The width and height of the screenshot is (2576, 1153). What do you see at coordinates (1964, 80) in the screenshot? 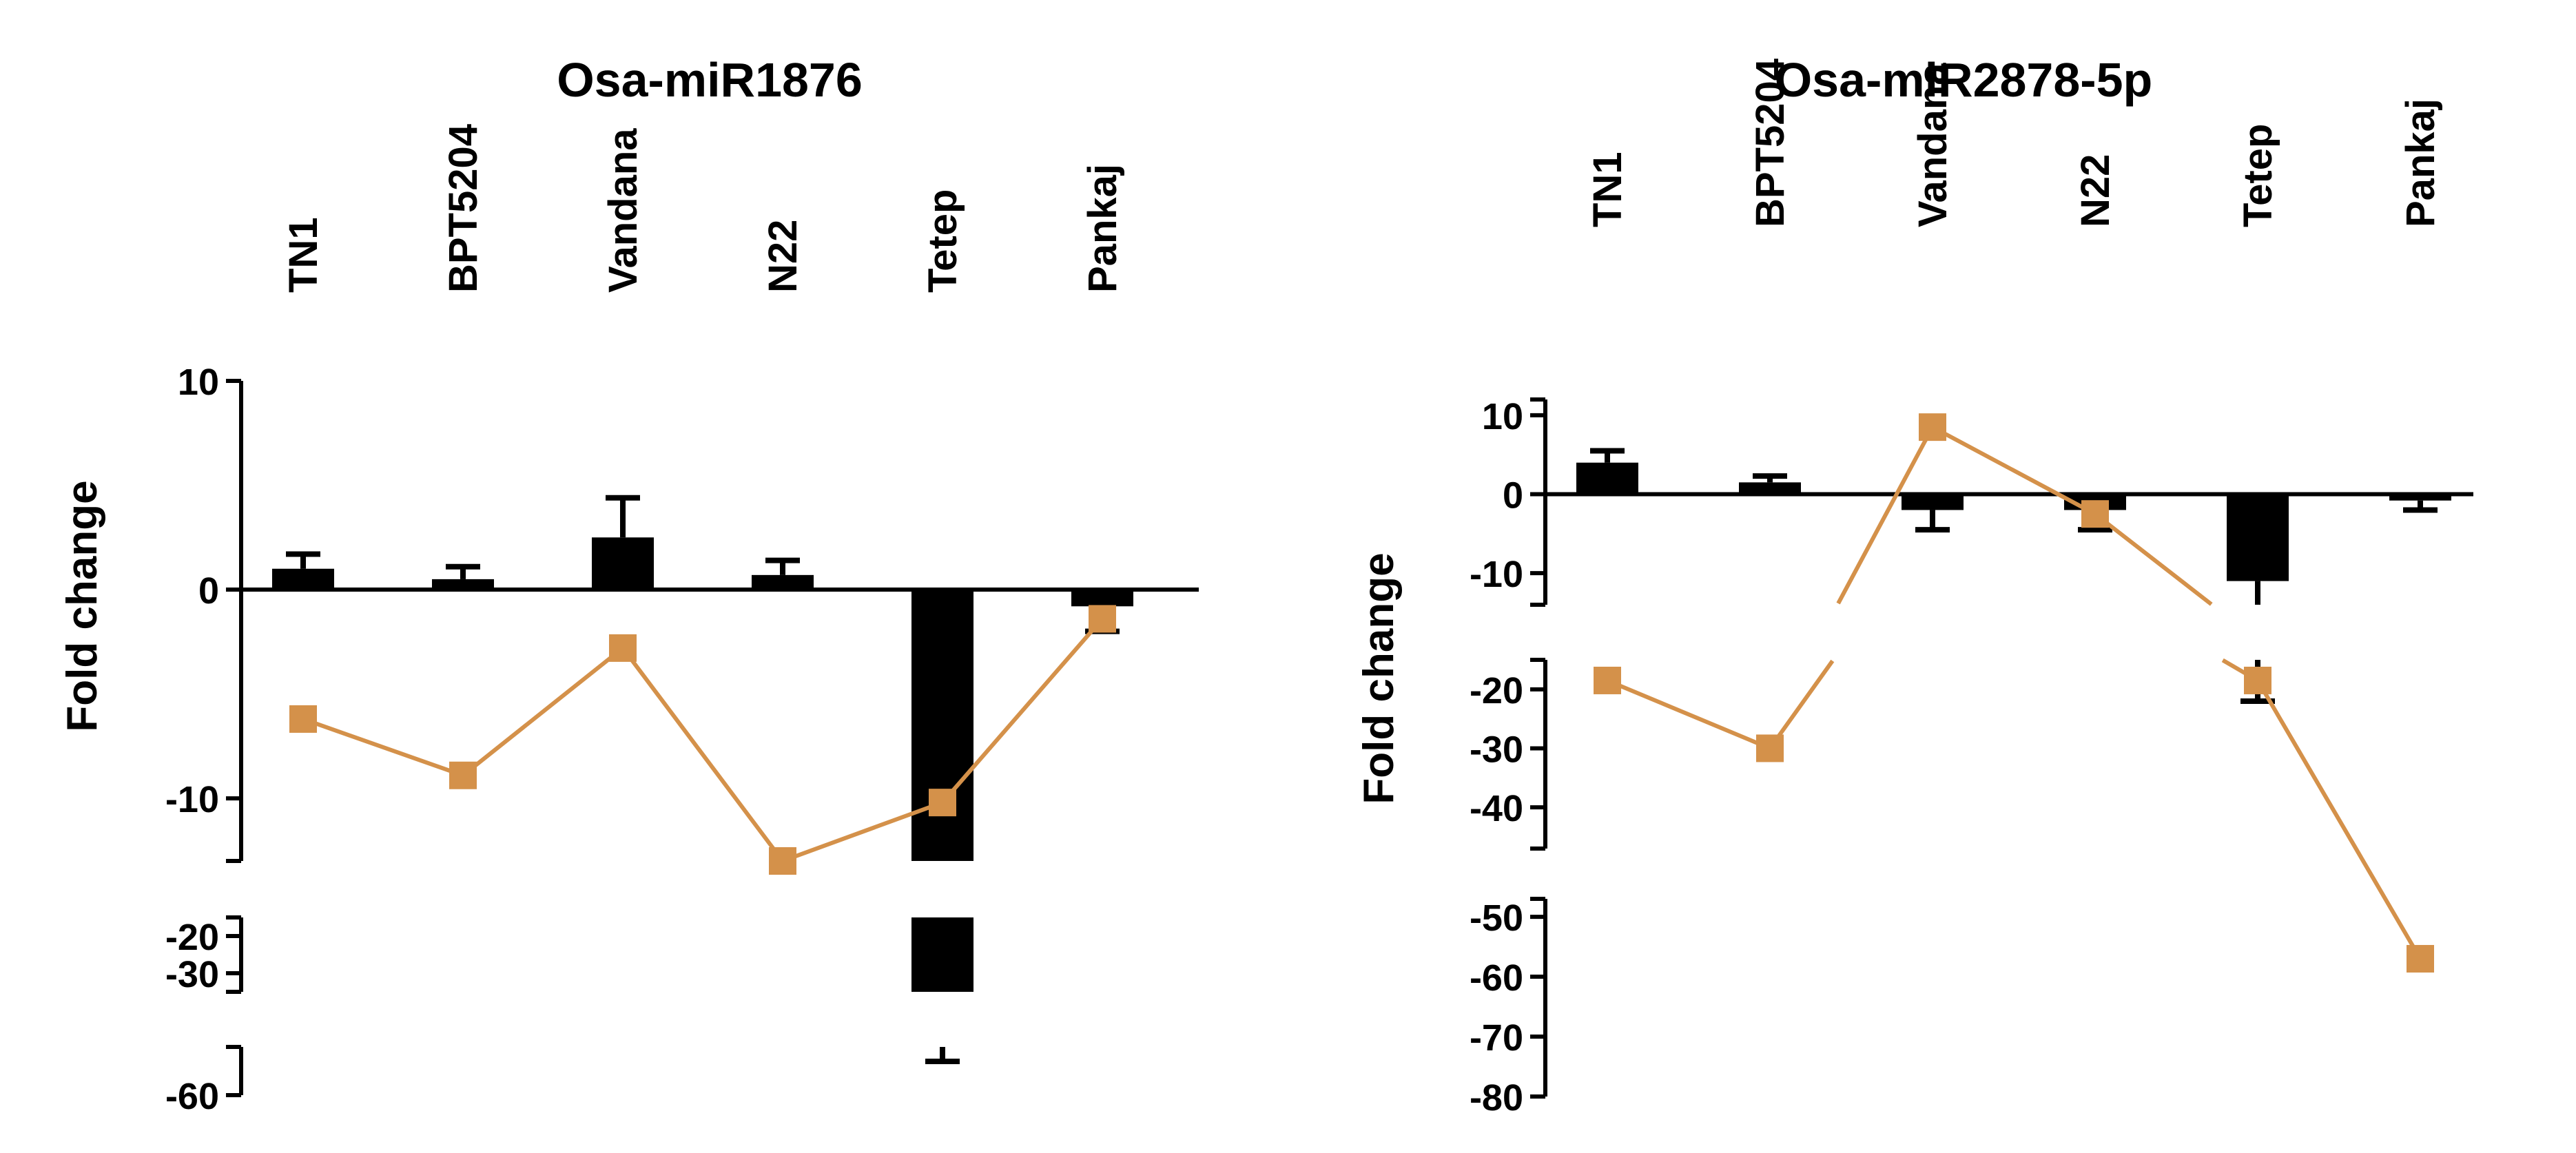
I see `chart-title: Osa-miR2878-5p` at bounding box center [1964, 80].